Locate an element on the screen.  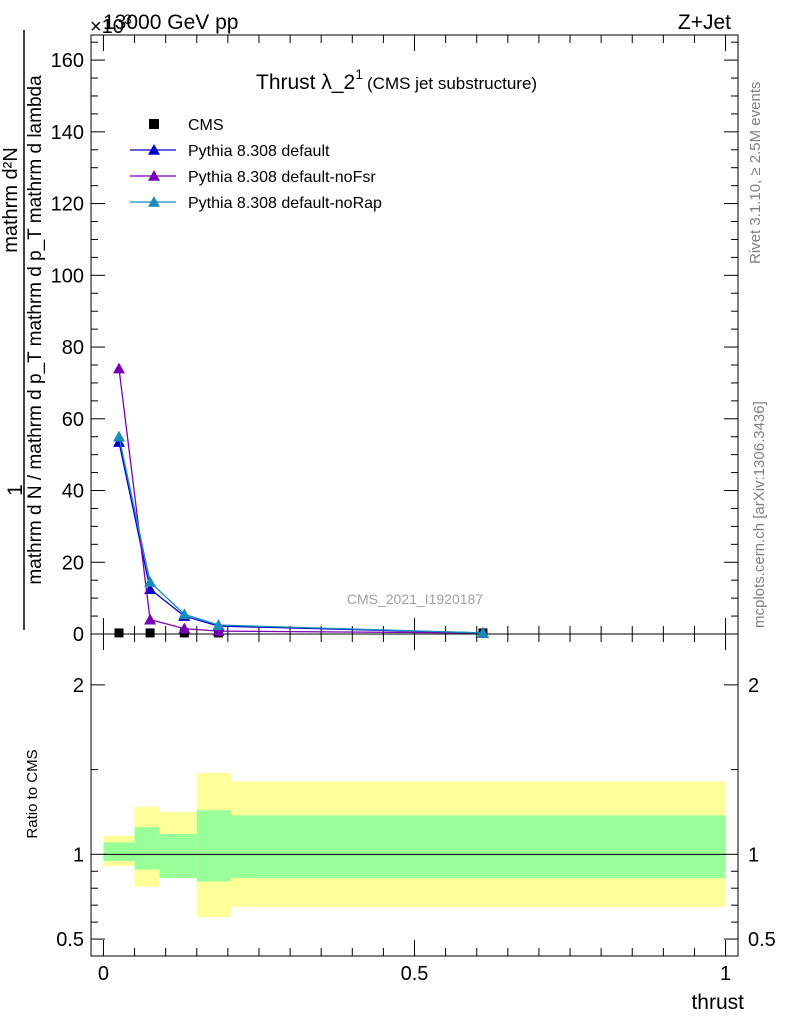
ratio-y-tick-label-1: 1 is located at coordinates (78, 855).